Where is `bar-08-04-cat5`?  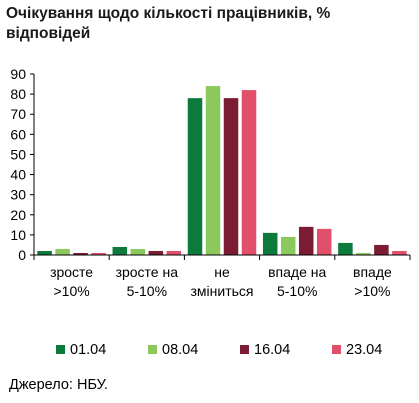 bar-08-04-cat5 is located at coordinates (363, 253).